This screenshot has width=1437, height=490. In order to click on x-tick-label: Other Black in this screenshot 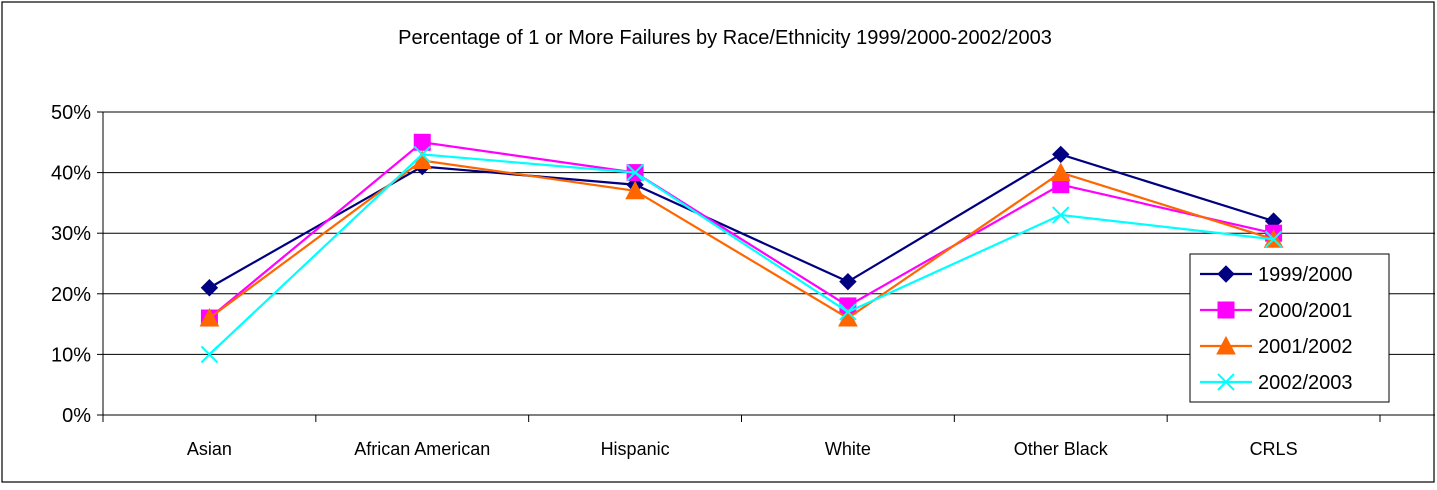, I will do `click(1061, 449)`.